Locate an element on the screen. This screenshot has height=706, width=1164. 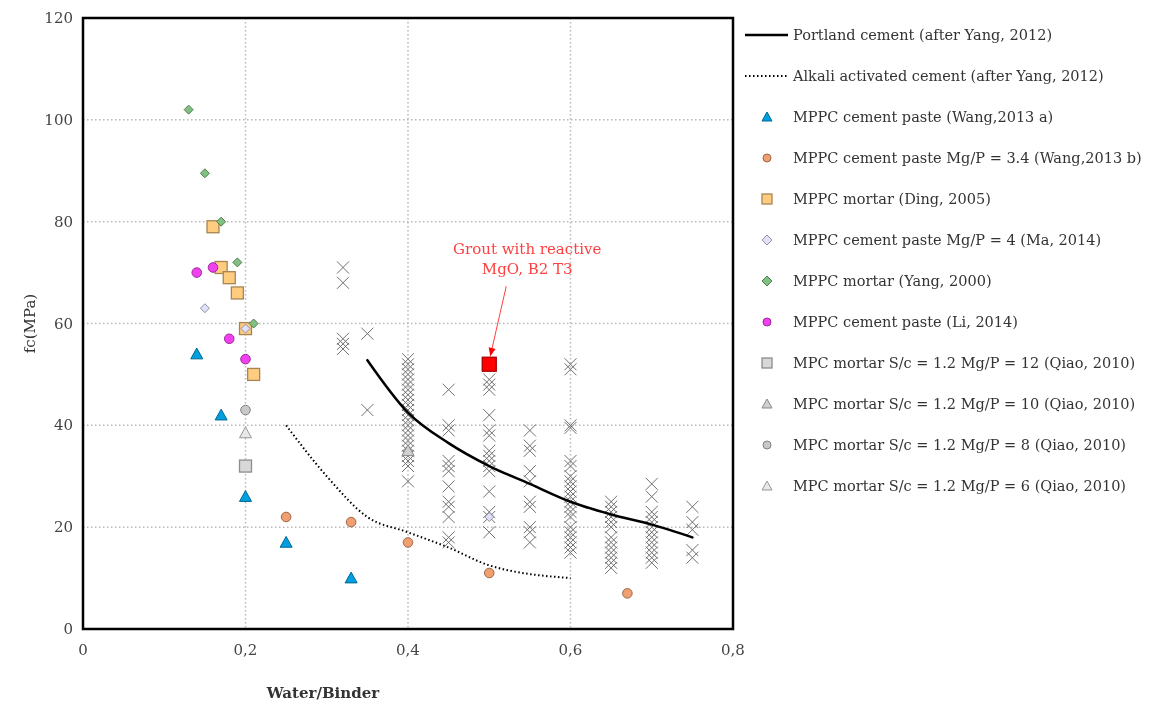
legend-label: MPC mortar S/c = 1.2 Mg/P = 8 (Qiao, 2010) is located at coordinates (960, 445).